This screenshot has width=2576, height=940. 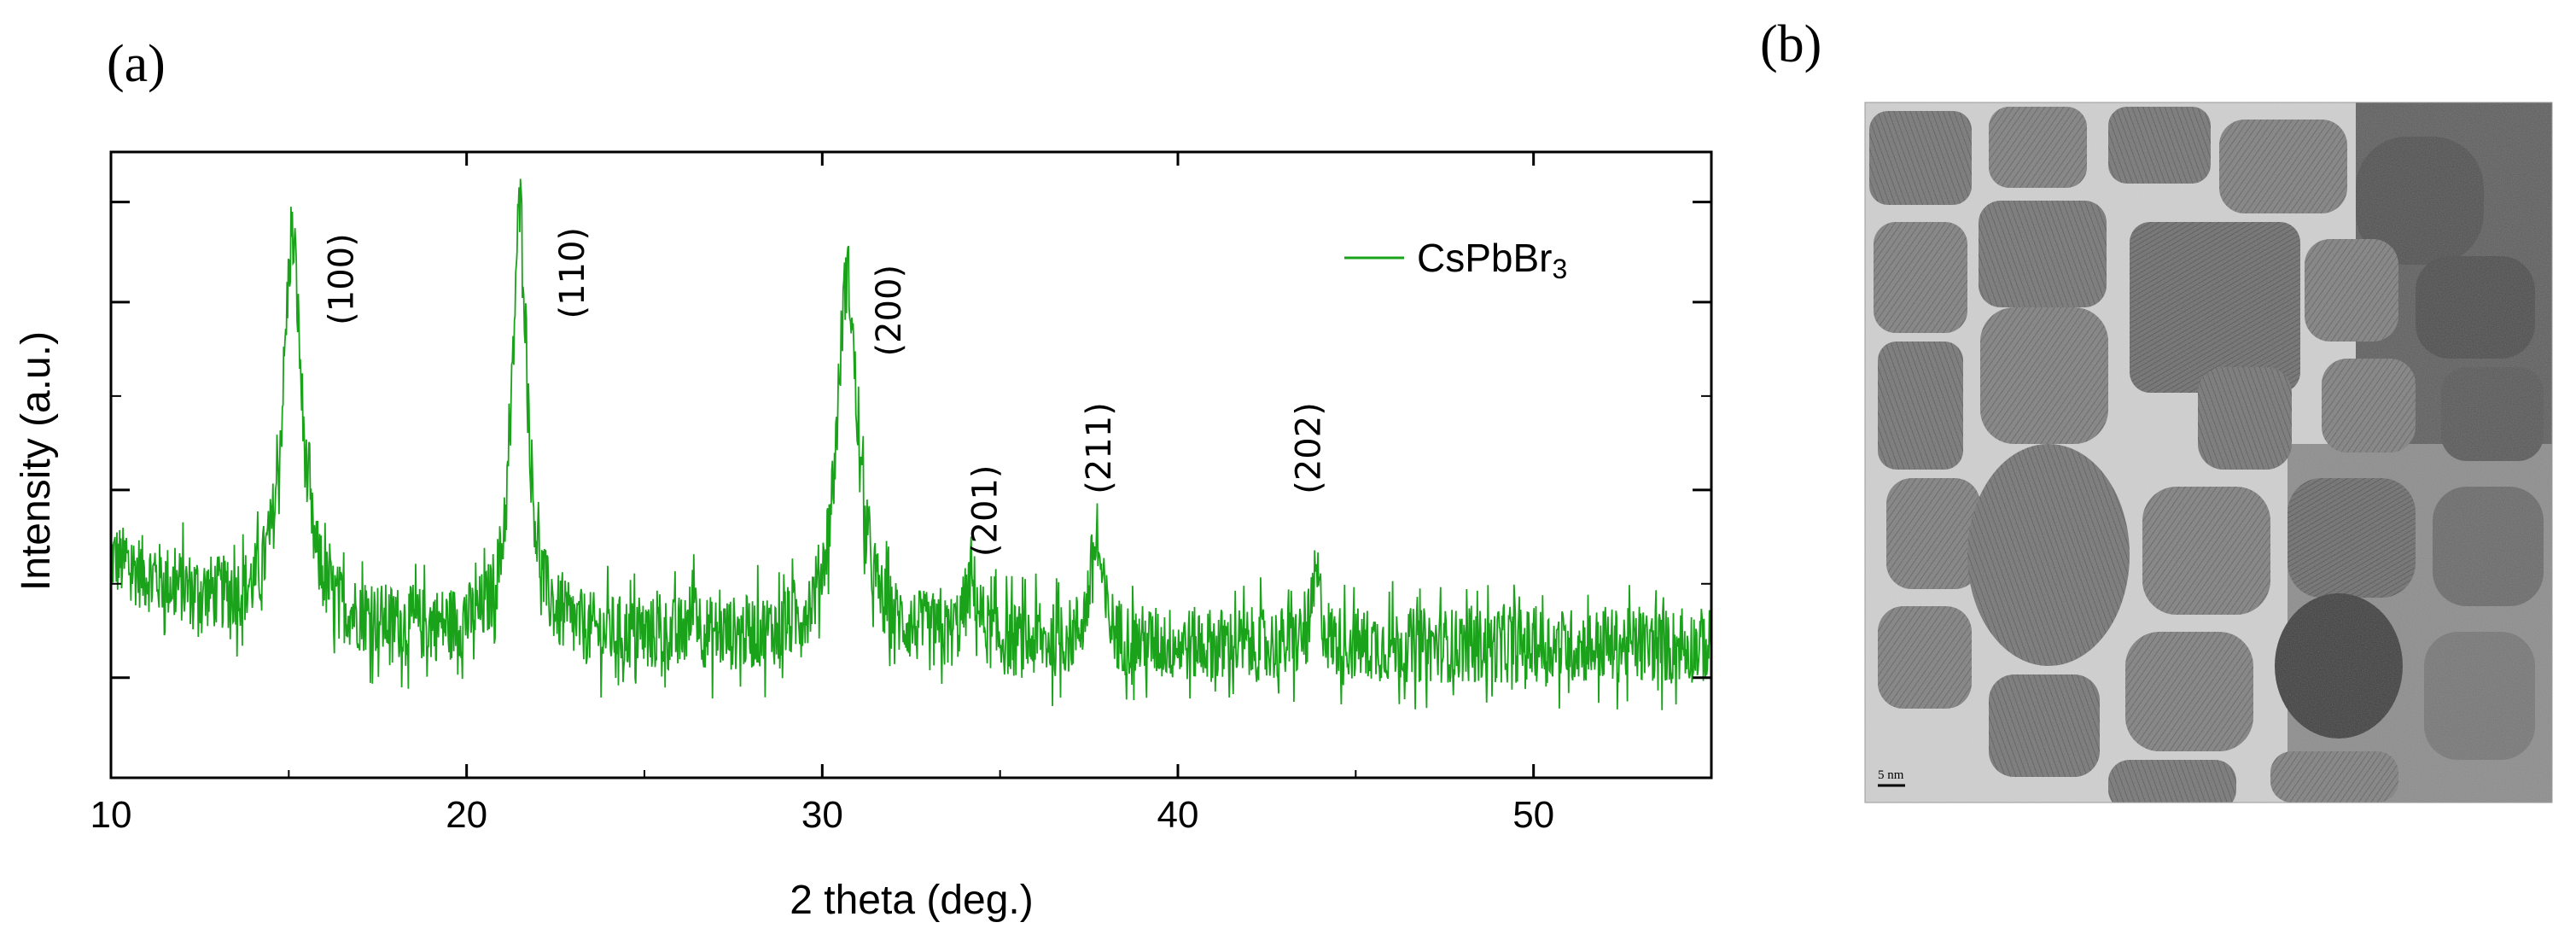 What do you see at coordinates (1484, 258) in the screenshot?
I see `legend-label-main: CsPbBr` at bounding box center [1484, 258].